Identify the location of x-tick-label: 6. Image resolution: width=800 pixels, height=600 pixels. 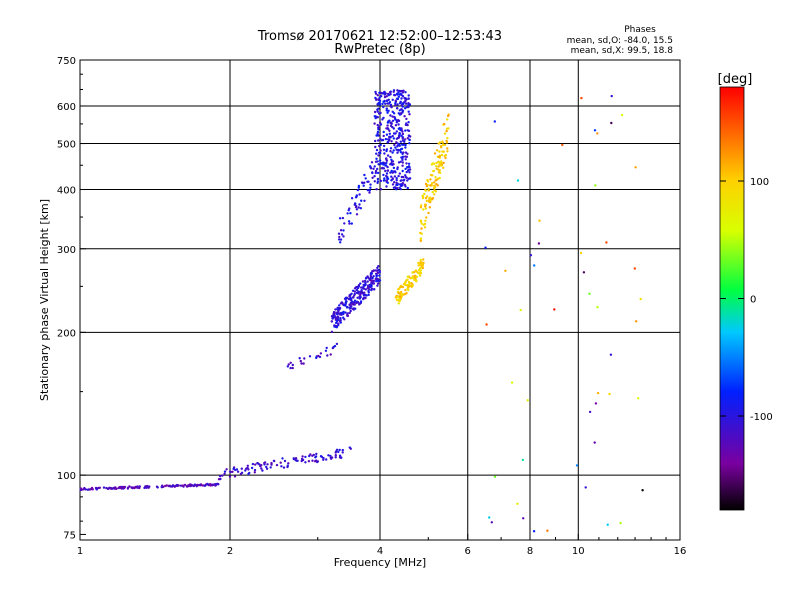
(468, 551).